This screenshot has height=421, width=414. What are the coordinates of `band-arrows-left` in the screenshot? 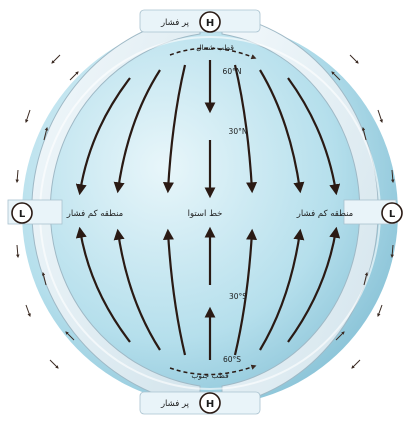 It's located at (47, 211).